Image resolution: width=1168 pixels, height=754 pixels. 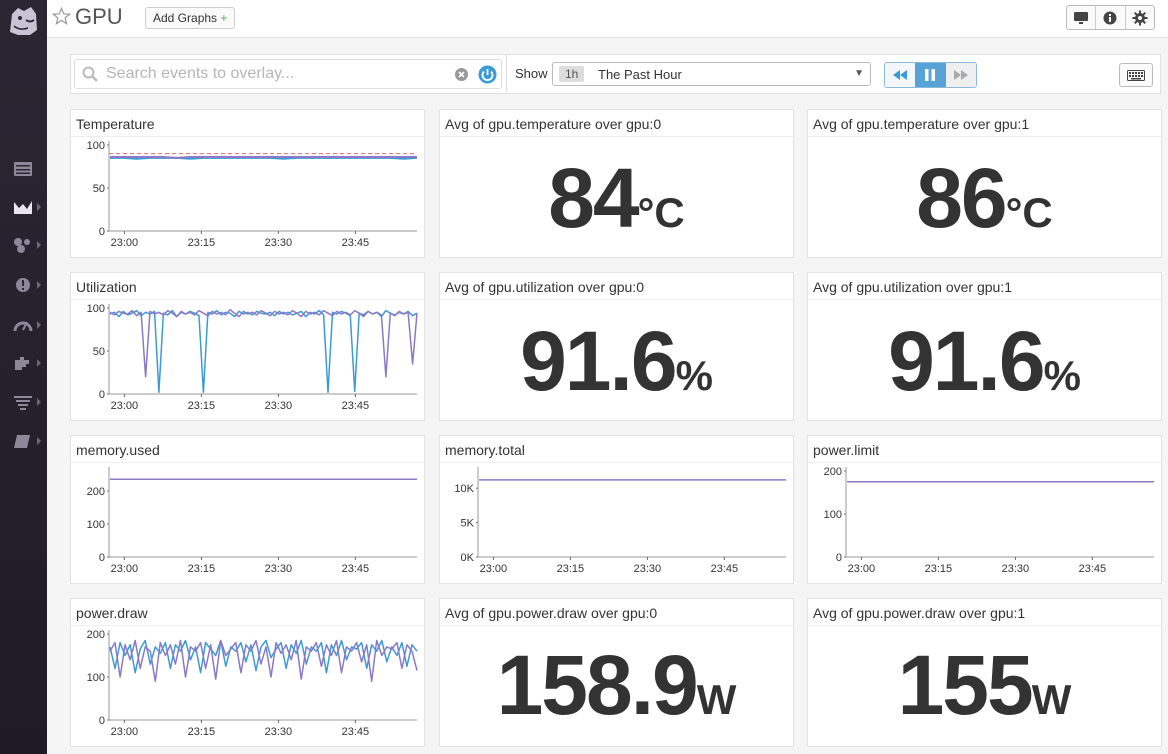 What do you see at coordinates (597, 685) in the screenshot?
I see `query-value-number: 158.9` at bounding box center [597, 685].